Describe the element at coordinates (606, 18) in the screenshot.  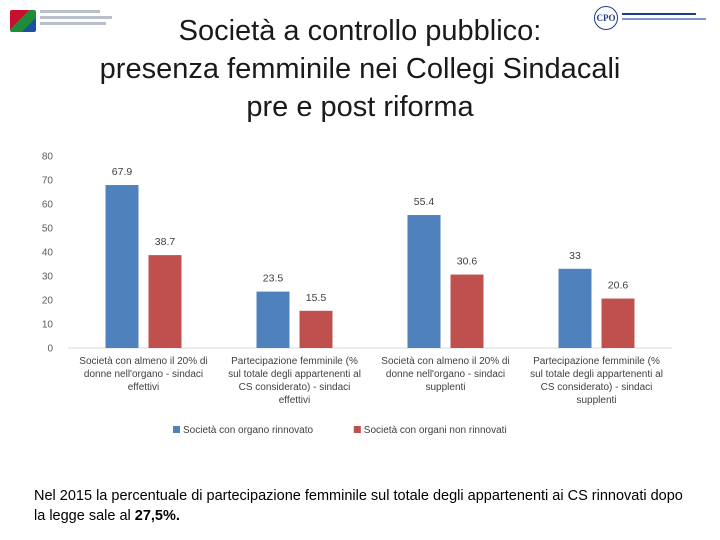
I see `cpo-logo-mark: CPO` at that location.